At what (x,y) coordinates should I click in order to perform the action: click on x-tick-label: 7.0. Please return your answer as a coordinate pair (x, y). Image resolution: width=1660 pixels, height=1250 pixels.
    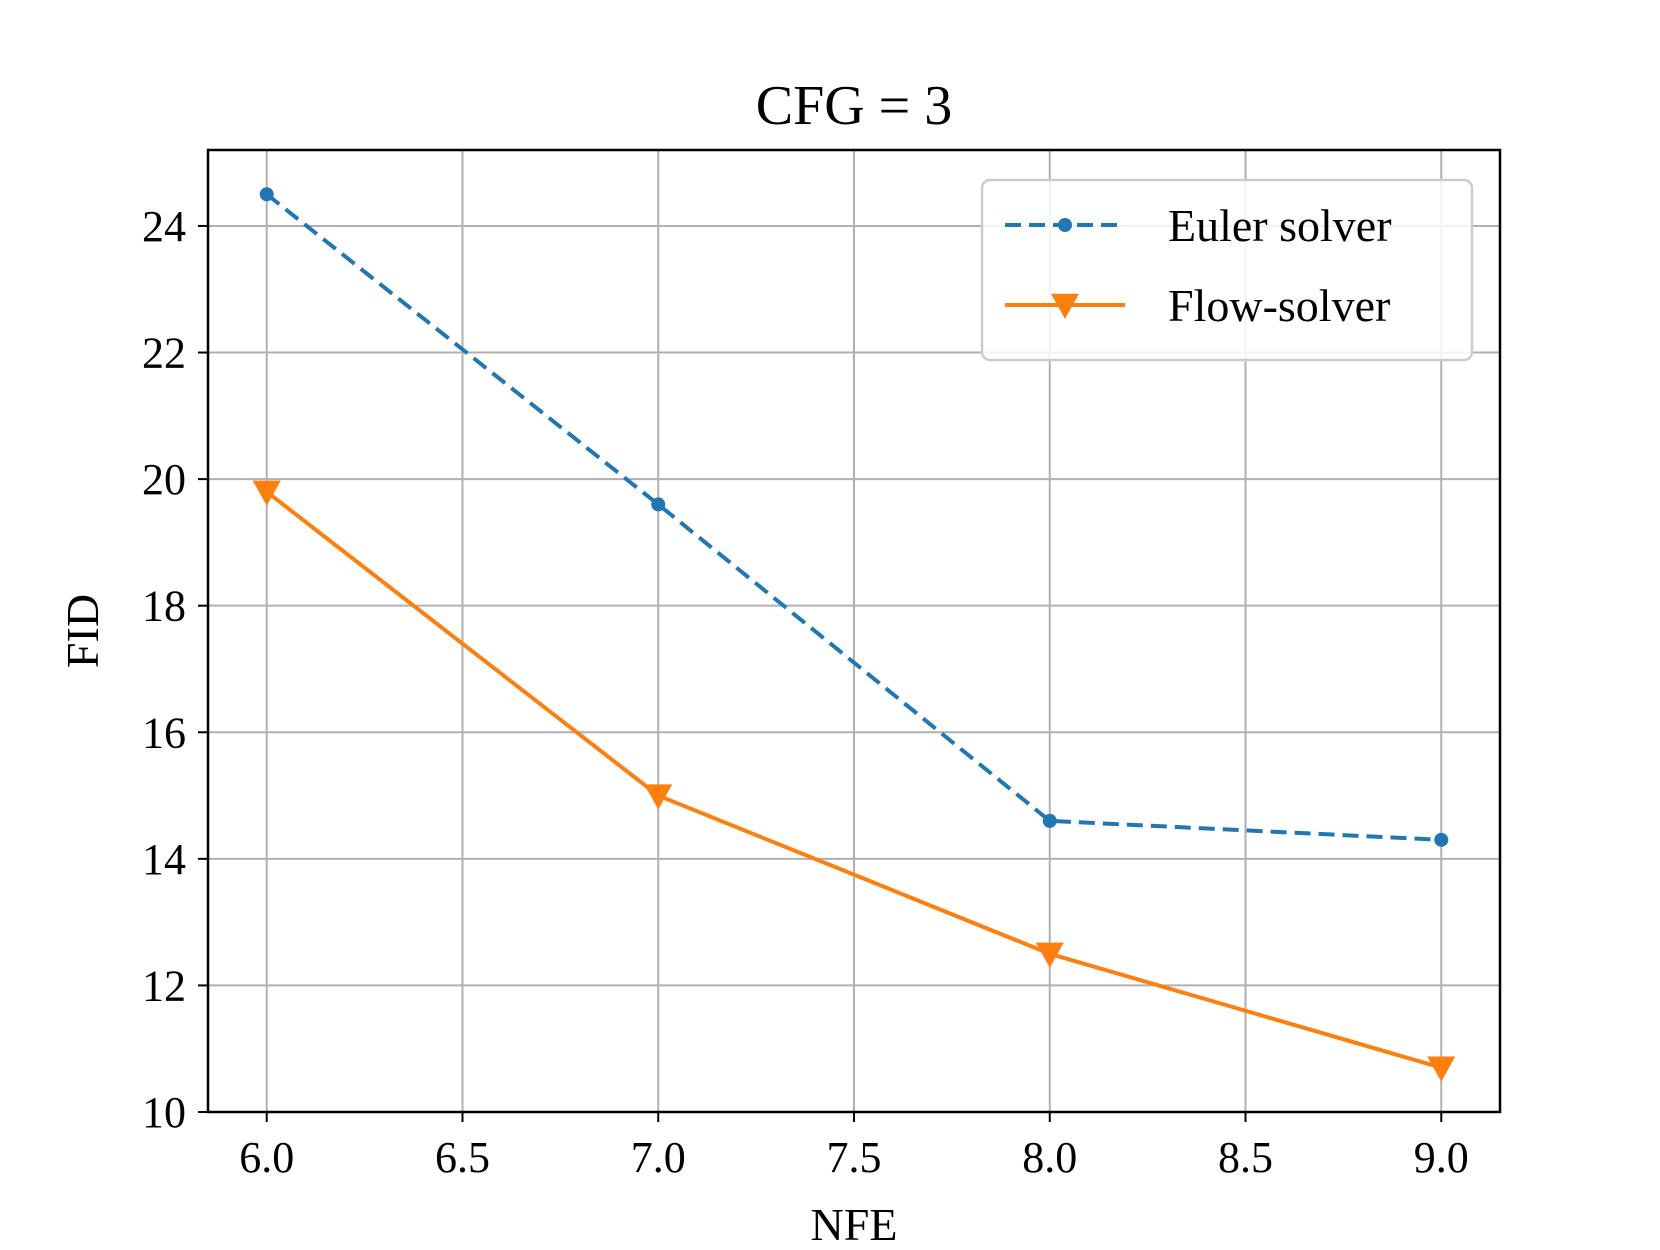
    Looking at the image, I should click on (658, 1157).